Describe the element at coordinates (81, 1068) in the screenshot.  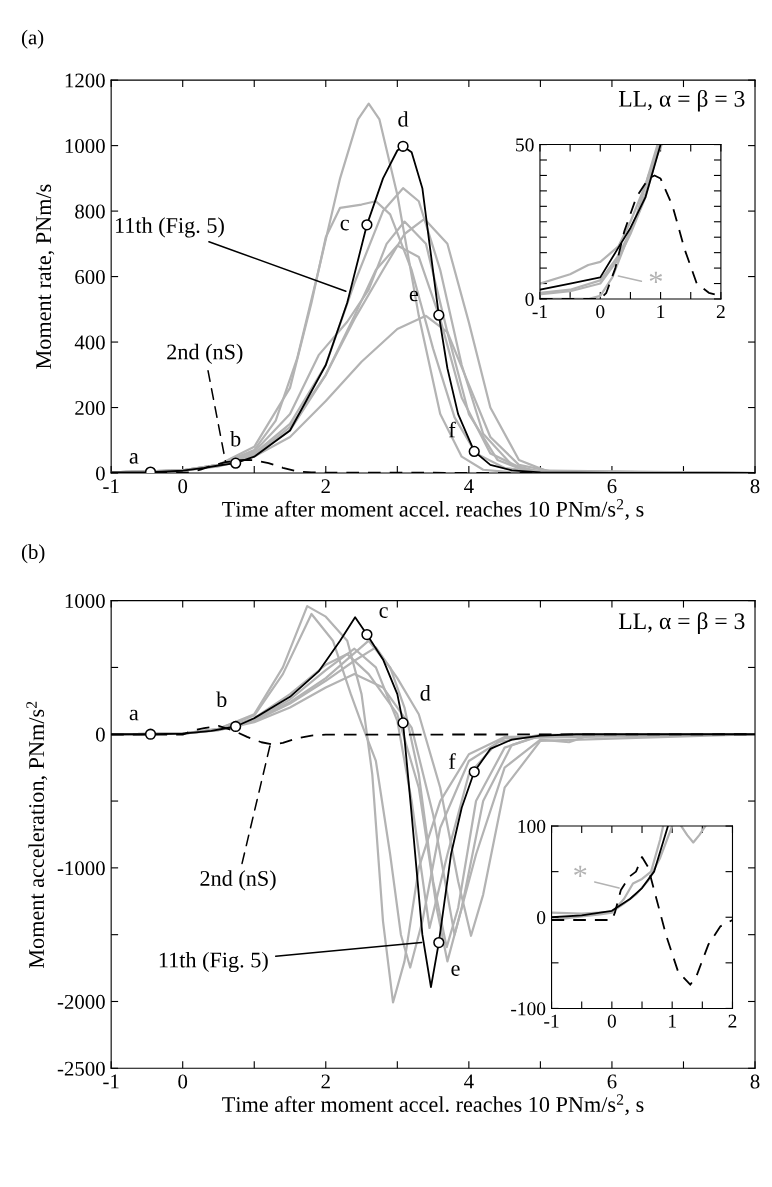
I see `y-tick-label: -2500` at that location.